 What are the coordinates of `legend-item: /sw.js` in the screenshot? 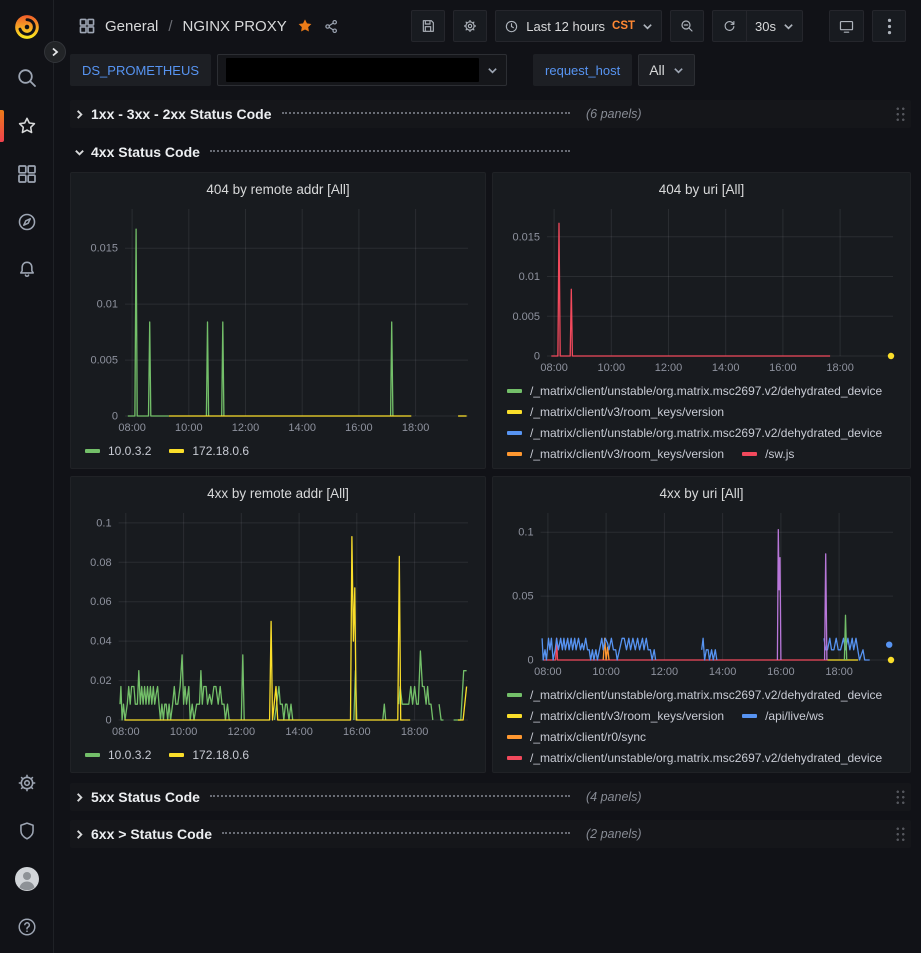 It's located at (768, 452).